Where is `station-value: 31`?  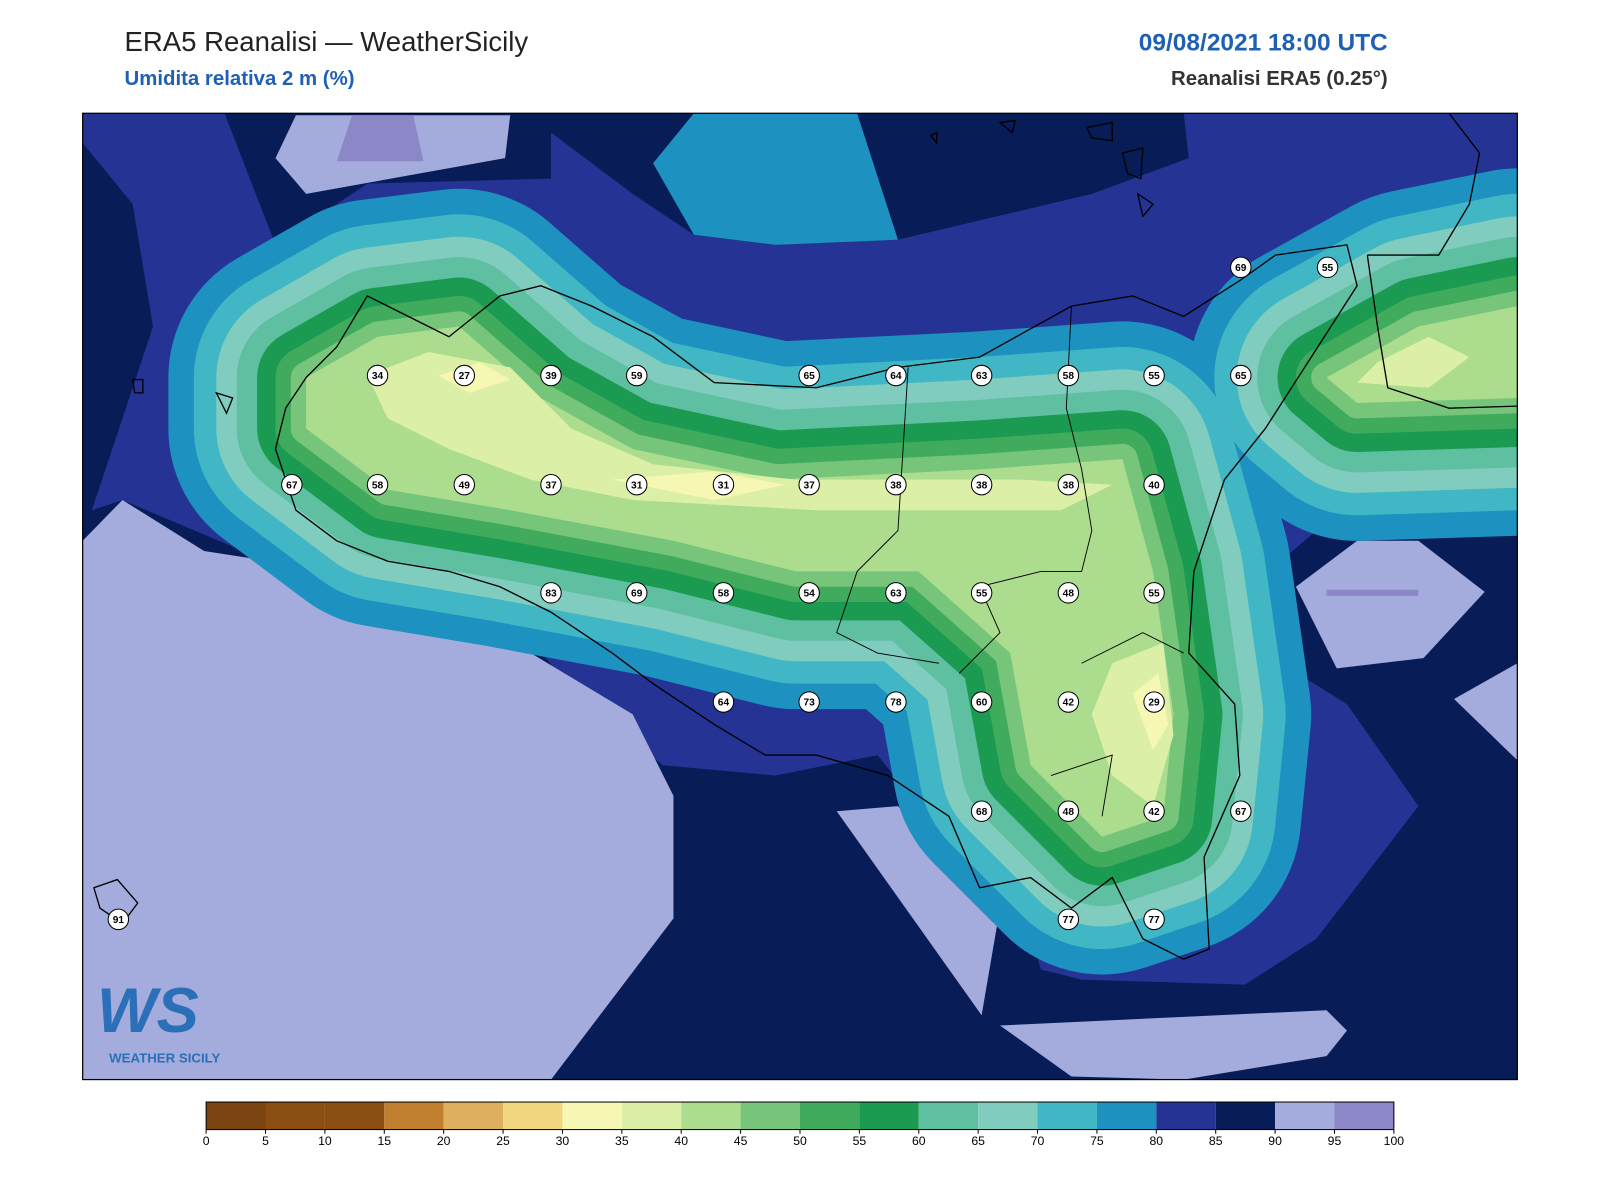
station-value: 31 is located at coordinates (637, 485).